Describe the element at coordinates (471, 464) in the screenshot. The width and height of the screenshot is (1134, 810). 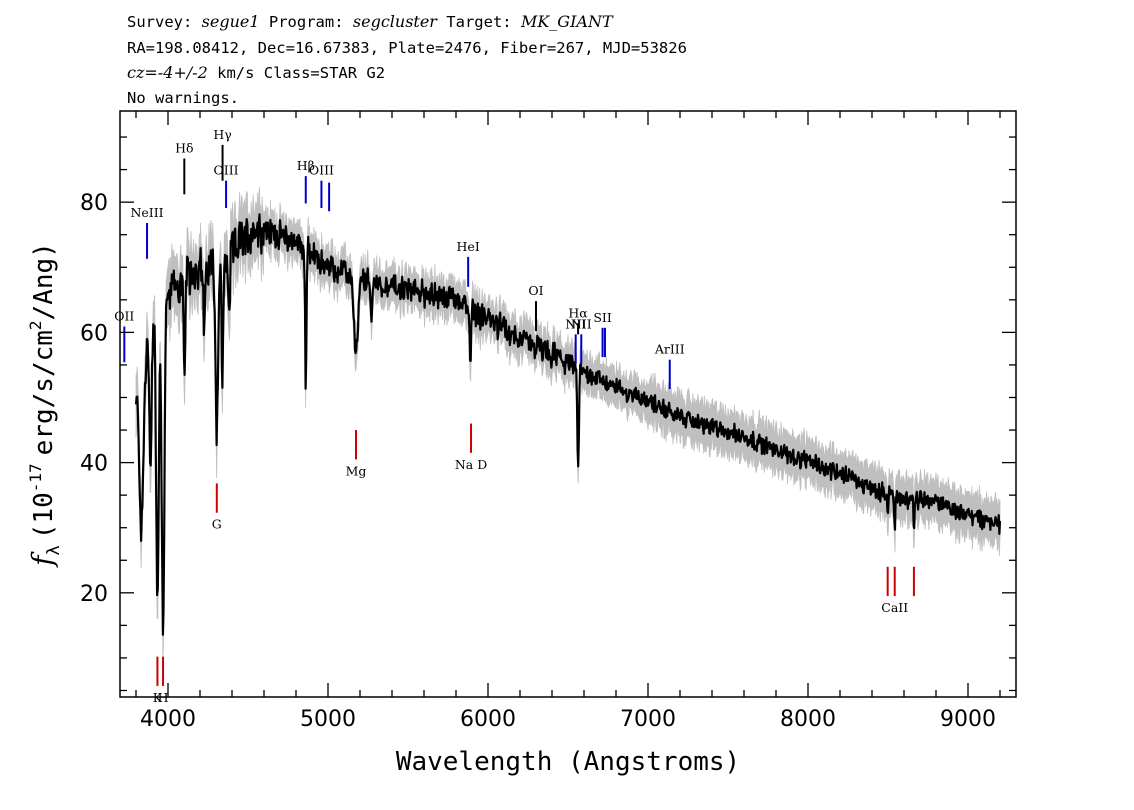
I see `absorption-label: Na D` at that location.